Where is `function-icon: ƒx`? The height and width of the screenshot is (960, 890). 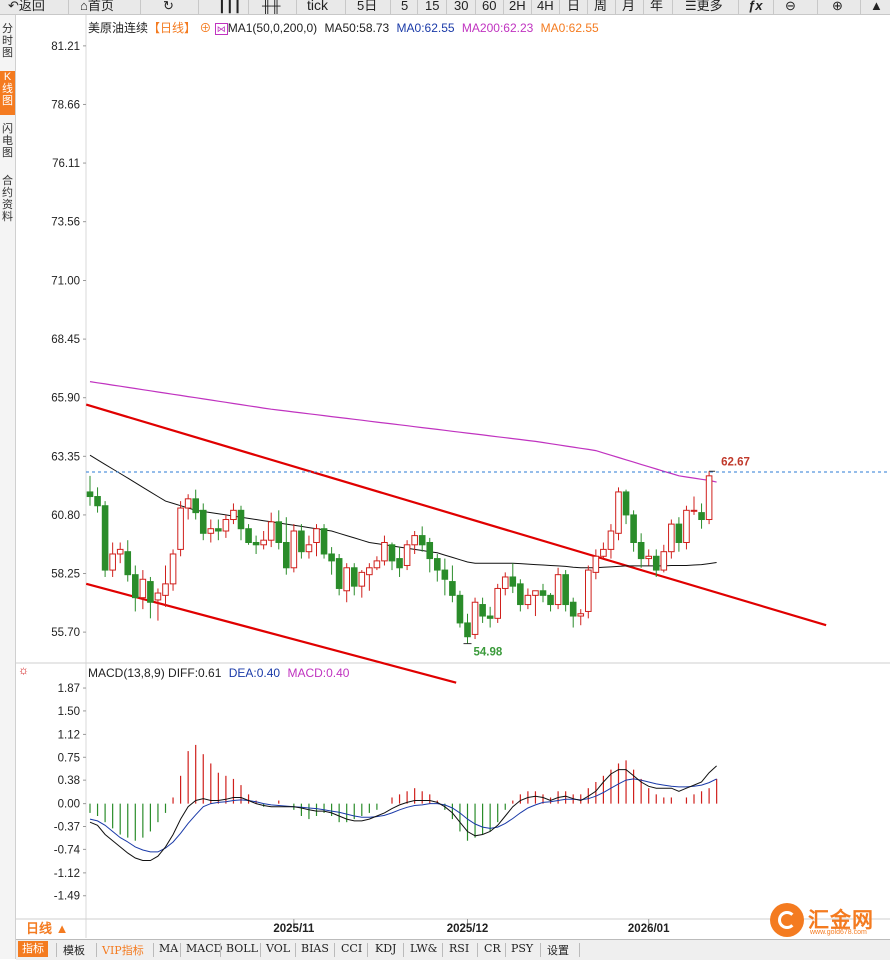
function-icon: ƒx is located at coordinates (755, 6).